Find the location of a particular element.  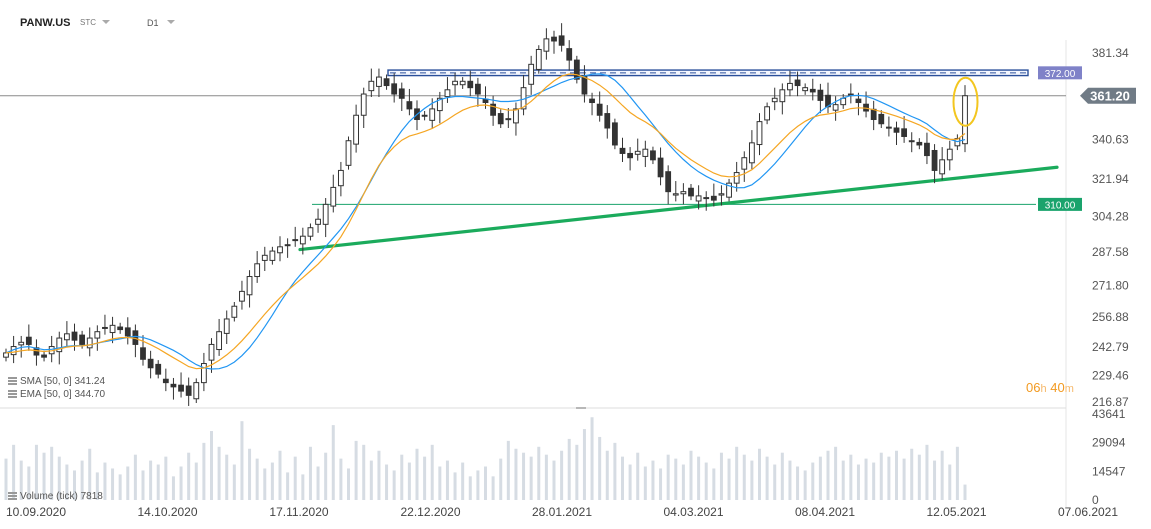

source-selector: STC is located at coordinates (88, 22).